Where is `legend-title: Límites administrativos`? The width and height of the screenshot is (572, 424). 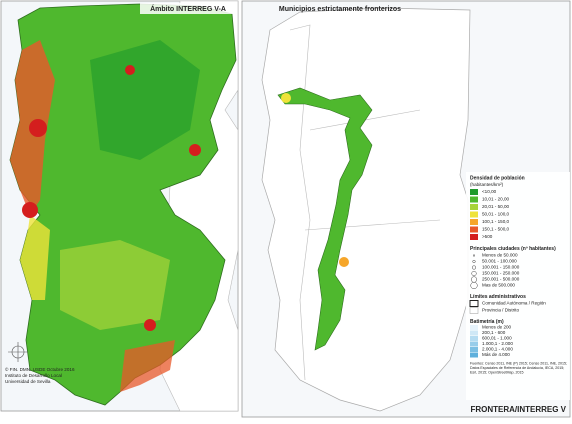
legend-title: Límites administrativos is located at coordinates (498, 297).